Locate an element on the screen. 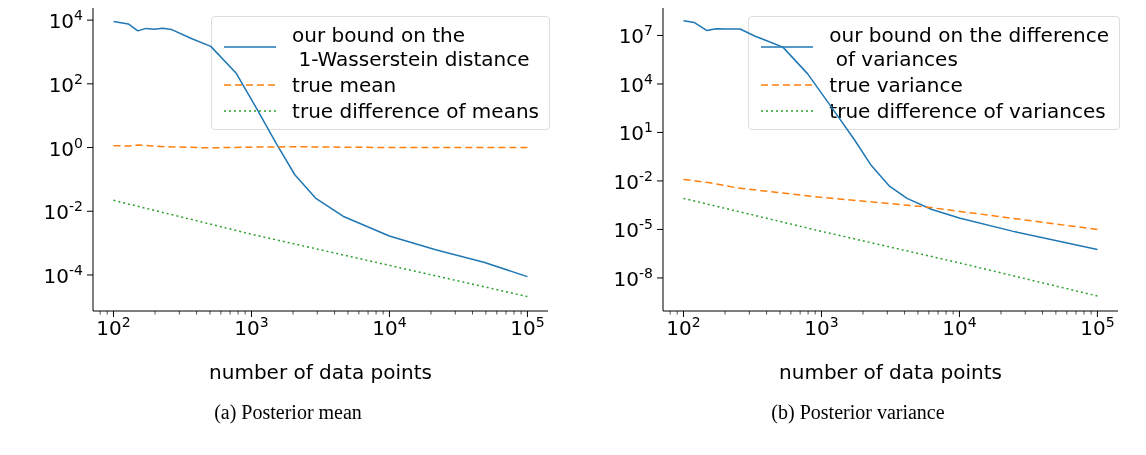 The width and height of the screenshot is (1146, 455). text: (a) Posterior mean is located at coordinates (288, 412).